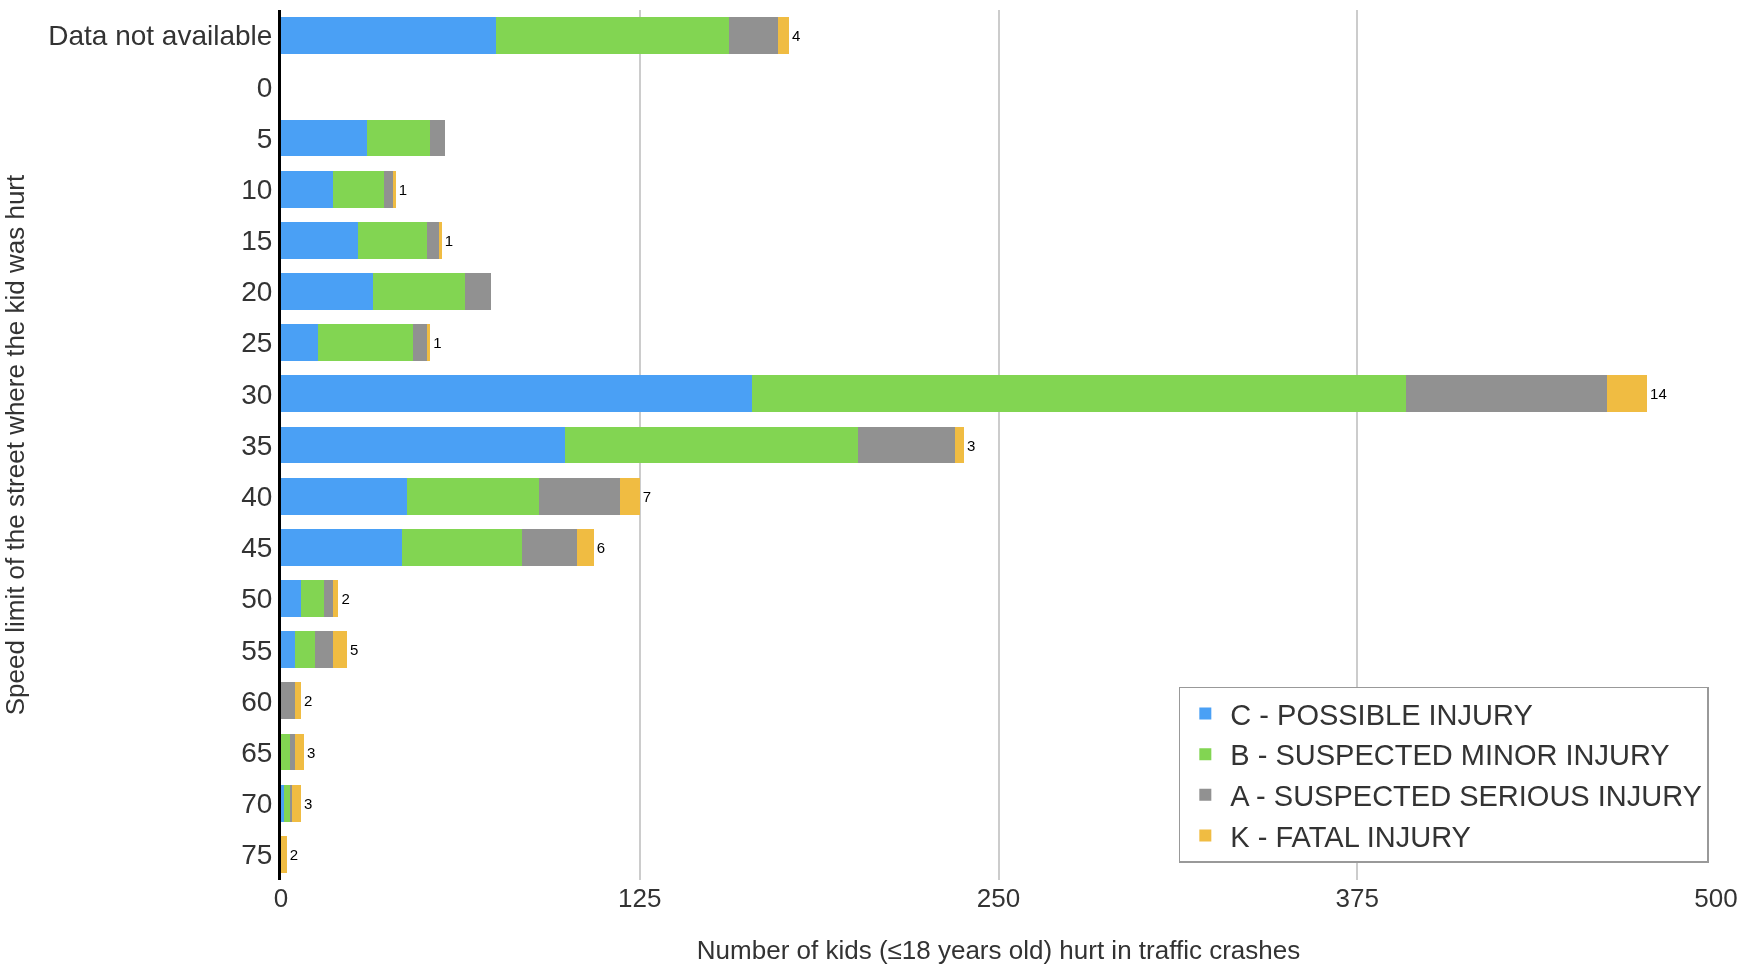  What do you see at coordinates (1450, 755) in the screenshot?
I see `legend-label: B - SUSPECTED MINOR INJURY` at bounding box center [1450, 755].